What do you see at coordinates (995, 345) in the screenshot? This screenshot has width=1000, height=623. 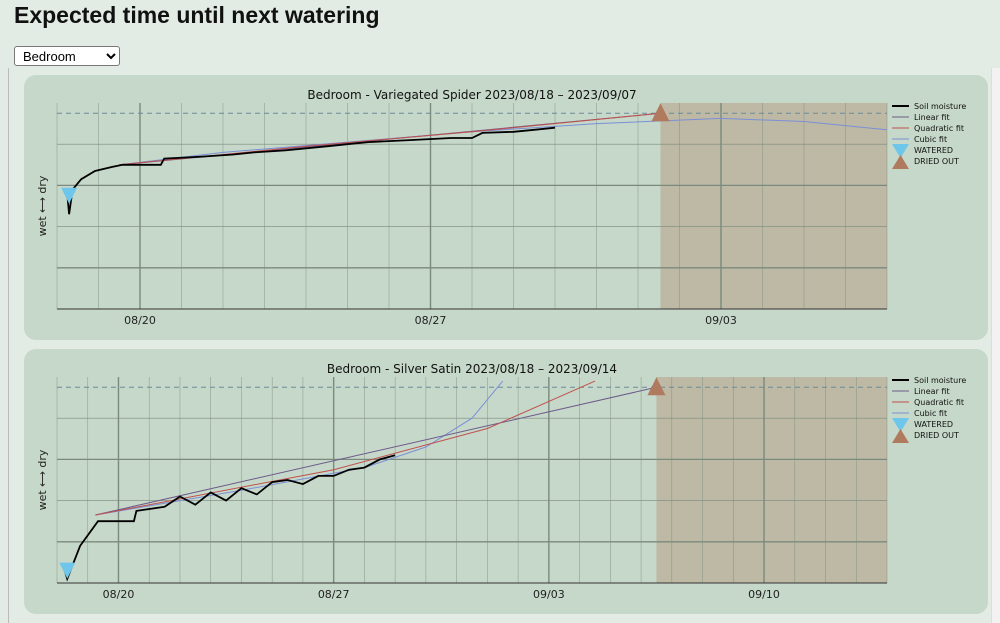 I see `scrollbar` at bounding box center [995, 345].